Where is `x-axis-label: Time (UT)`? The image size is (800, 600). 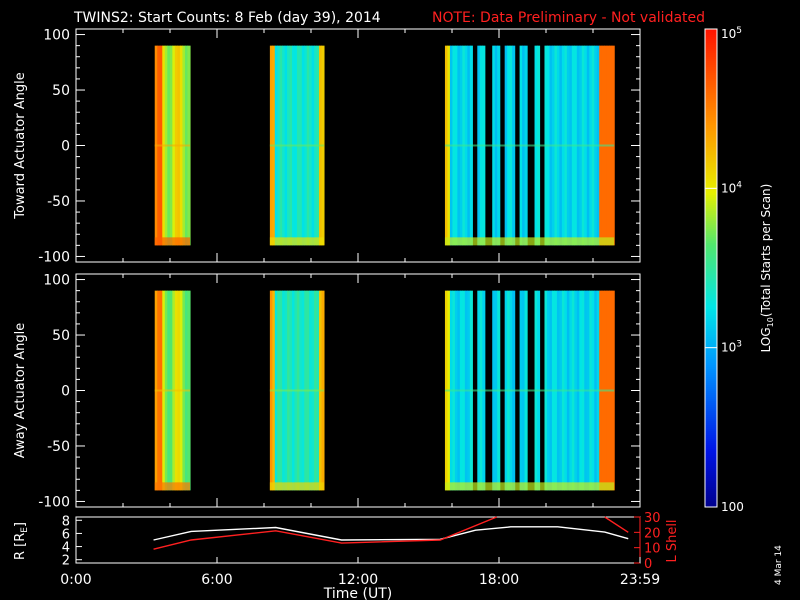
x-axis-label: Time (UT) is located at coordinates (357, 593).